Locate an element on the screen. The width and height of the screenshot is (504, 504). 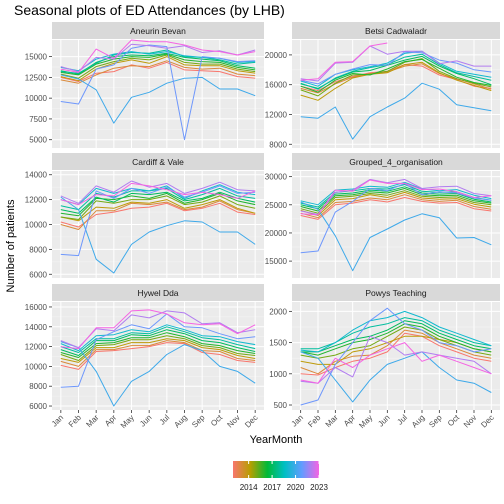
legend: 2014 2017 2020 2023 is located at coordinates (280, 476).